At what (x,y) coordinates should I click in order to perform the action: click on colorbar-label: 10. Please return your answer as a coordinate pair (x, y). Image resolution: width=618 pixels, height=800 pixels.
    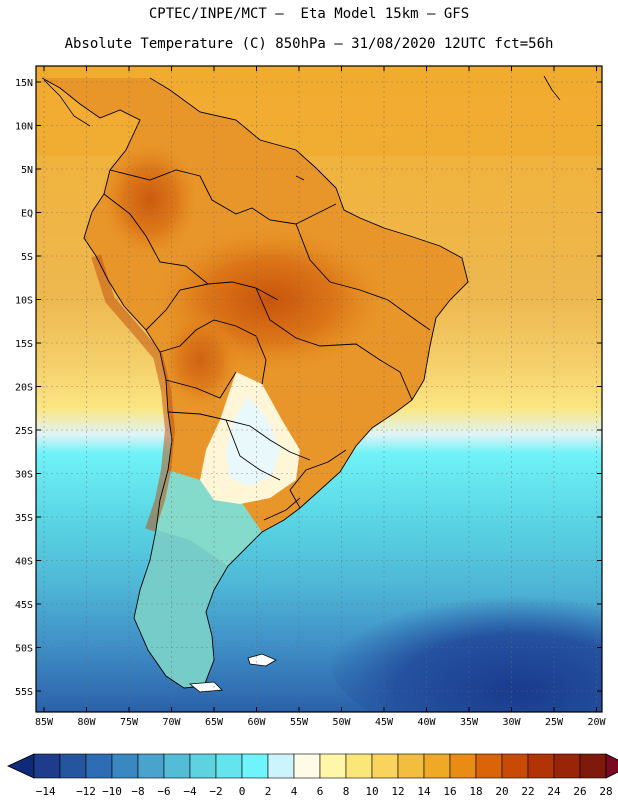
    Looking at the image, I should click on (371, 791).